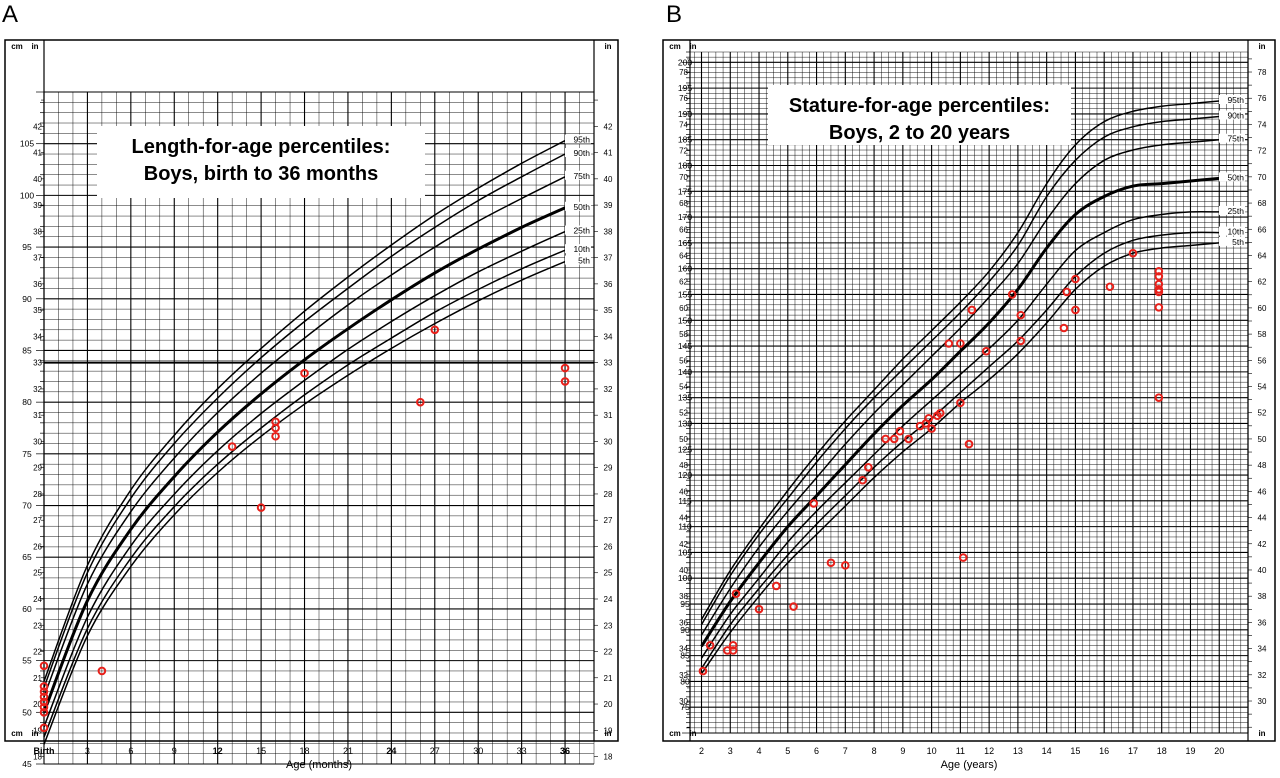 The image size is (1280, 778). What do you see at coordinates (1104, 751) in the screenshot?
I see `x-tick-label: 16` at bounding box center [1104, 751].